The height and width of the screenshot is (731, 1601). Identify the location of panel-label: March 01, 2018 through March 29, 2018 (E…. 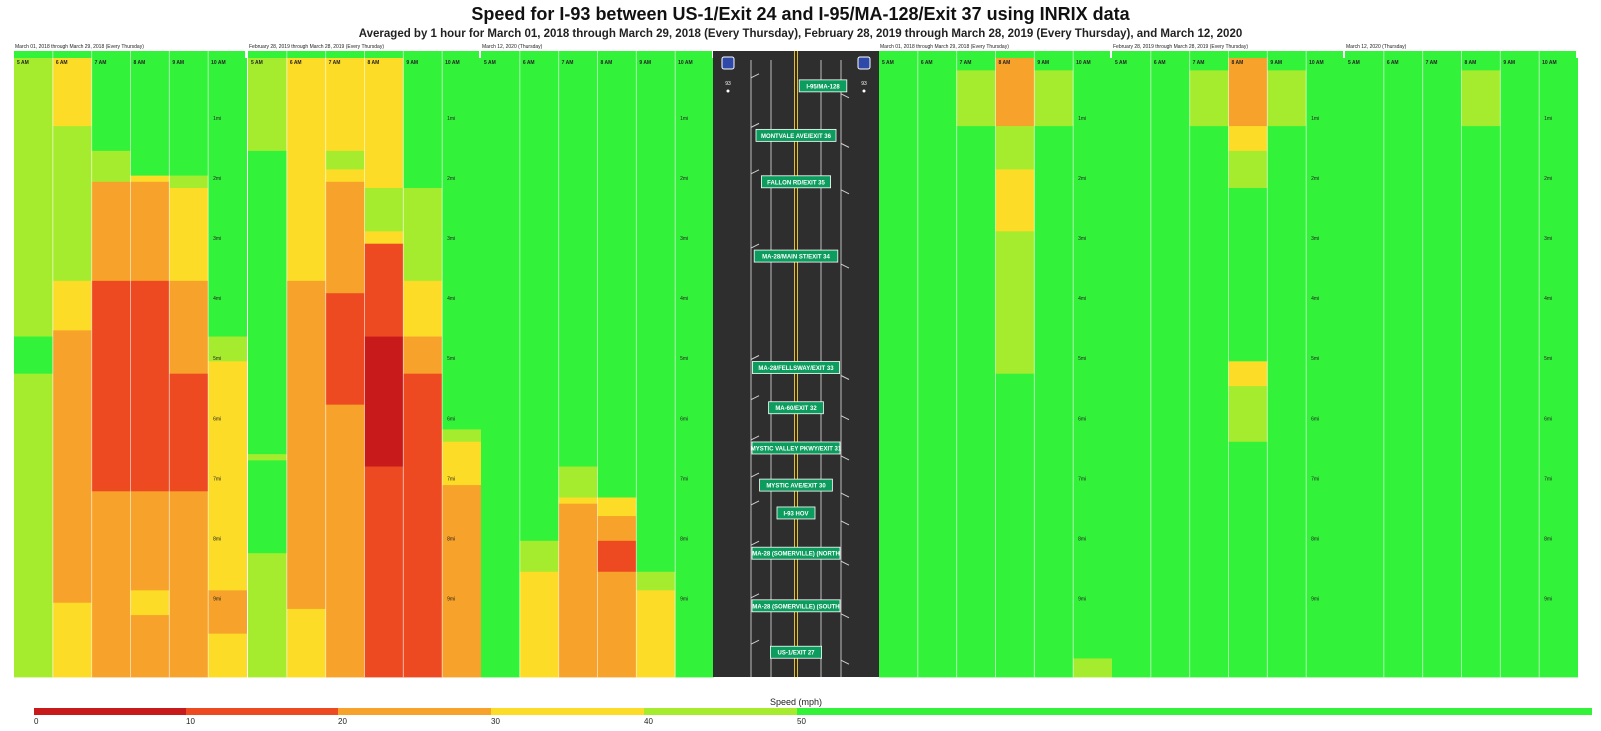
(944, 47).